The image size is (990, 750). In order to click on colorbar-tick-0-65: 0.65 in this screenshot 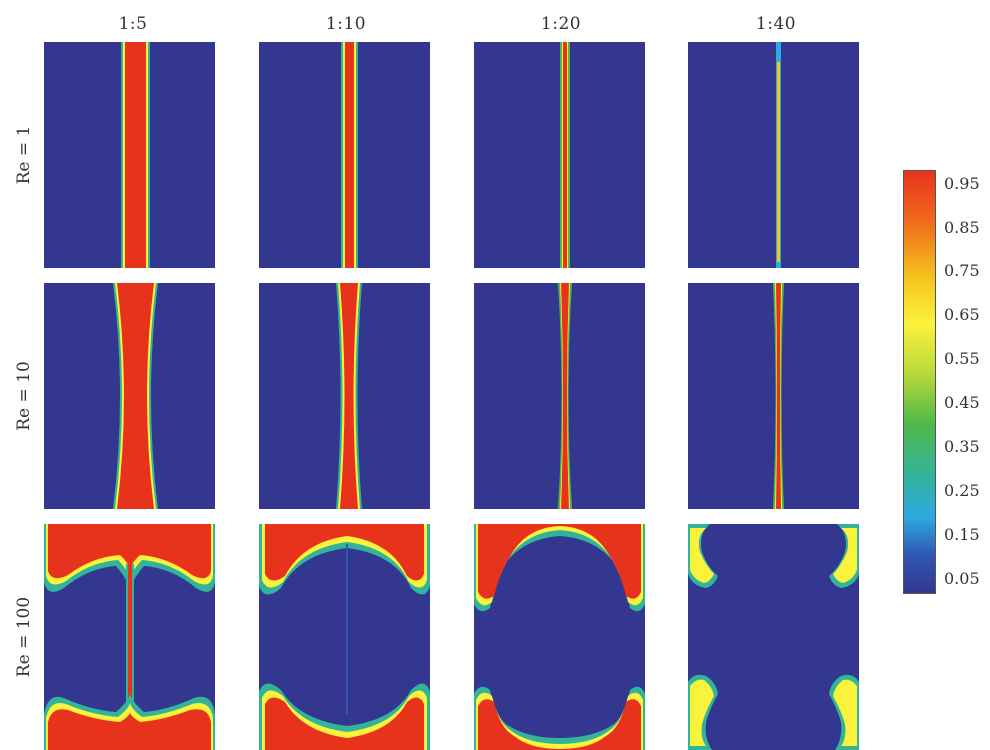, I will do `click(962, 314)`.